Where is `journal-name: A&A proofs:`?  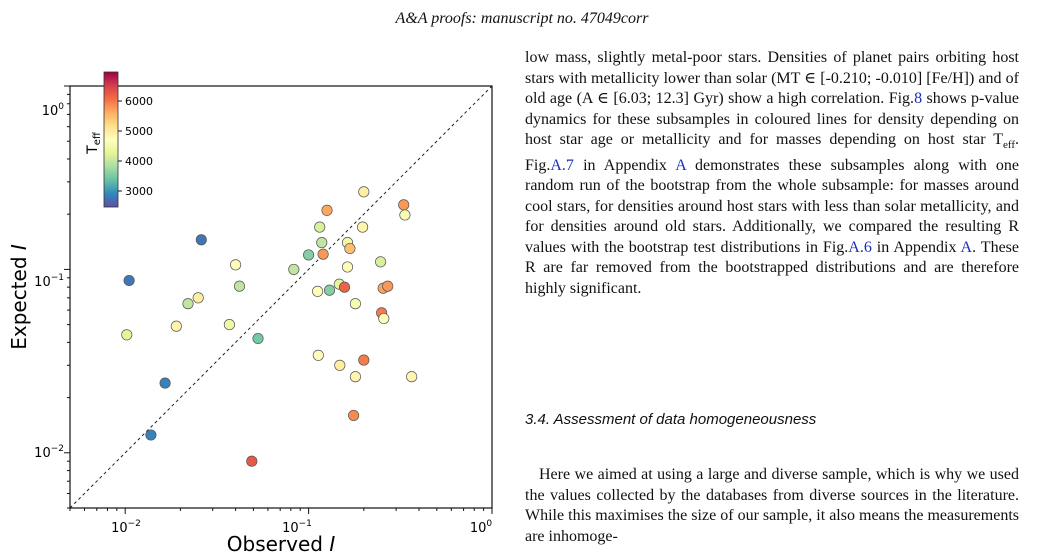
journal-name: A&A proofs: is located at coordinates (436, 18).